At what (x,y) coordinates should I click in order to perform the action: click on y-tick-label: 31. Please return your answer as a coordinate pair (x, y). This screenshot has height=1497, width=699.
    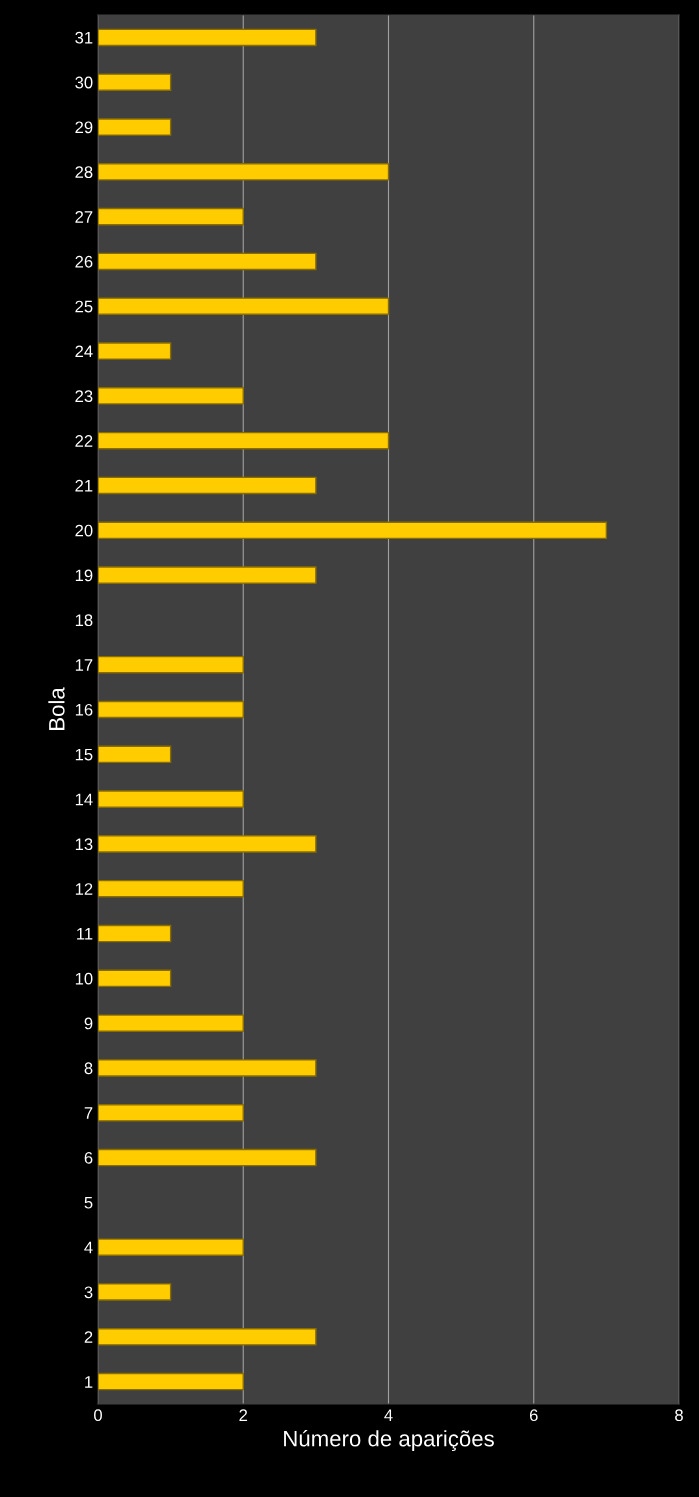
    Looking at the image, I should click on (84, 37).